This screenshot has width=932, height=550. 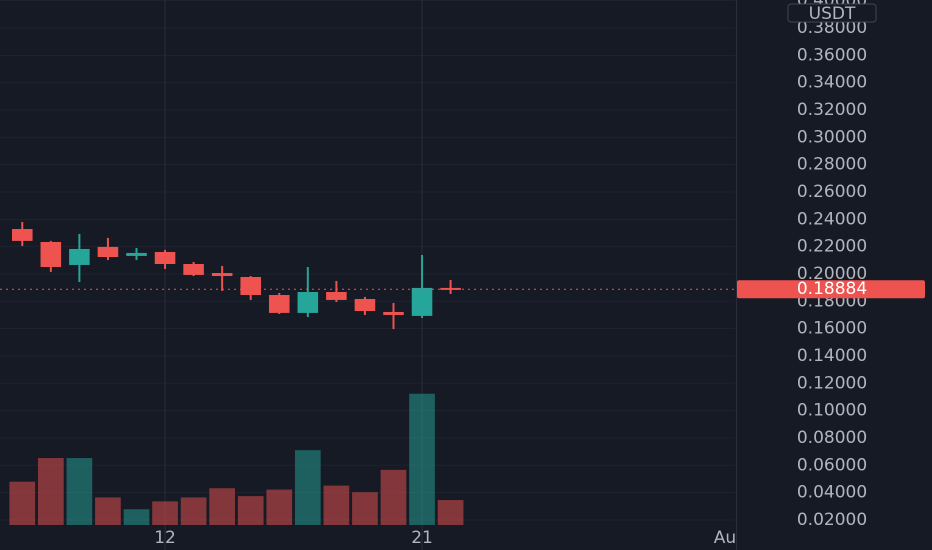 I want to click on unit-box, so click(x=832, y=13).